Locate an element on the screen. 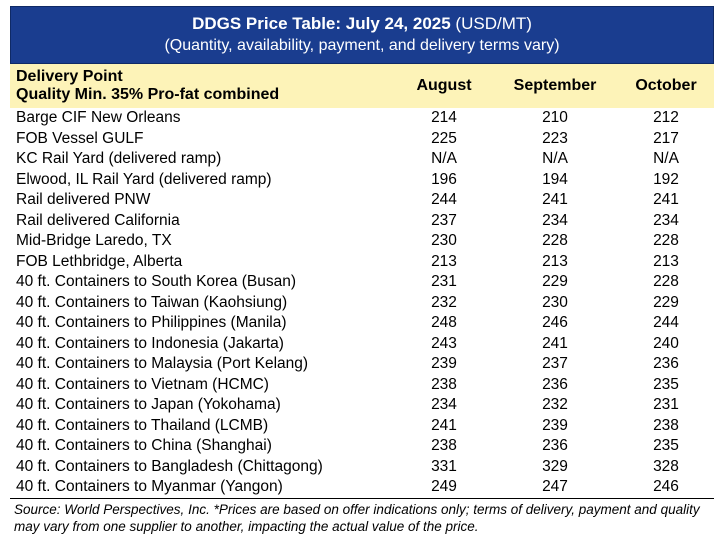 The width and height of the screenshot is (720, 543). row-price-september: 237 is located at coordinates (555, 363).